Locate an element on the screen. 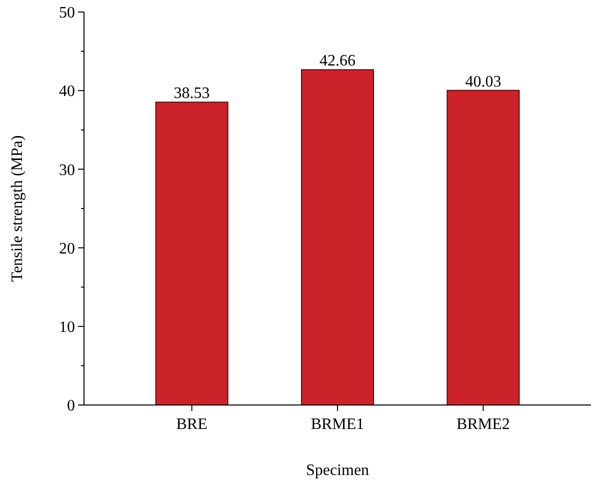 The image size is (600, 487). data-label: 42.66 is located at coordinates (338, 61).